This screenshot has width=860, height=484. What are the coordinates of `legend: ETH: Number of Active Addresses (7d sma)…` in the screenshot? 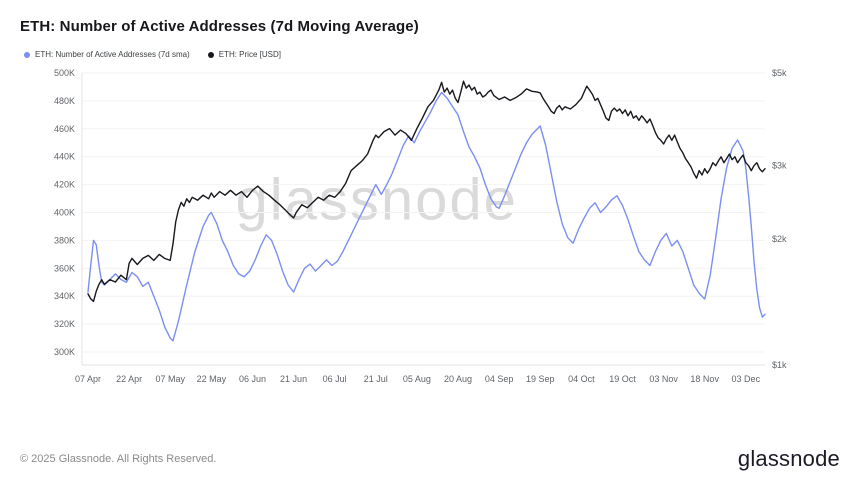 It's located at (430, 54).